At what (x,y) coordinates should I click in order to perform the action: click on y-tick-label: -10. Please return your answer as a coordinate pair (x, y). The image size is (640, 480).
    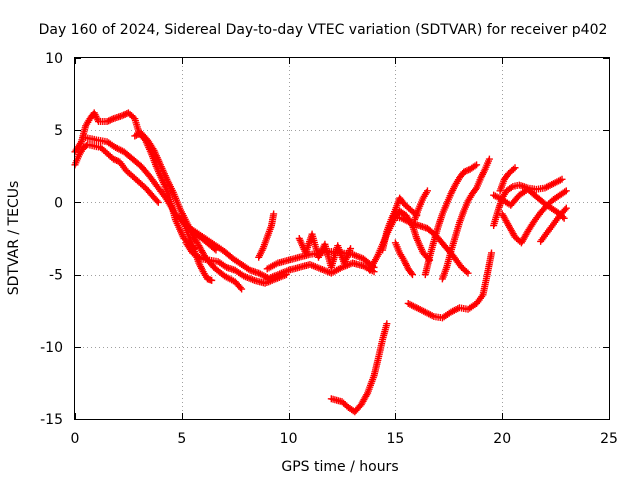
    Looking at the image, I should click on (51, 348).